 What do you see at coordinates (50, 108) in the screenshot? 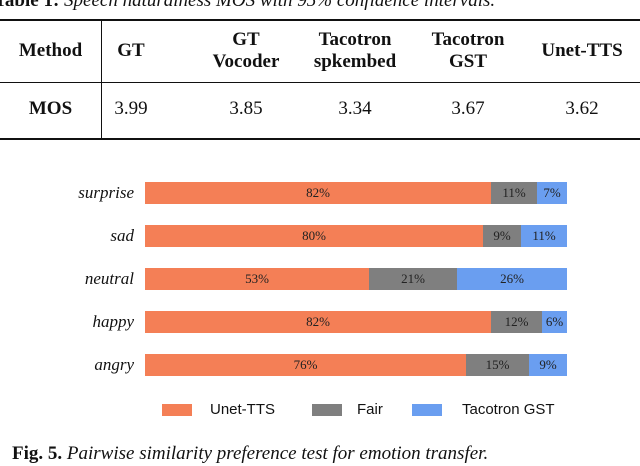
I see `row-label-mos: MOS` at bounding box center [50, 108].